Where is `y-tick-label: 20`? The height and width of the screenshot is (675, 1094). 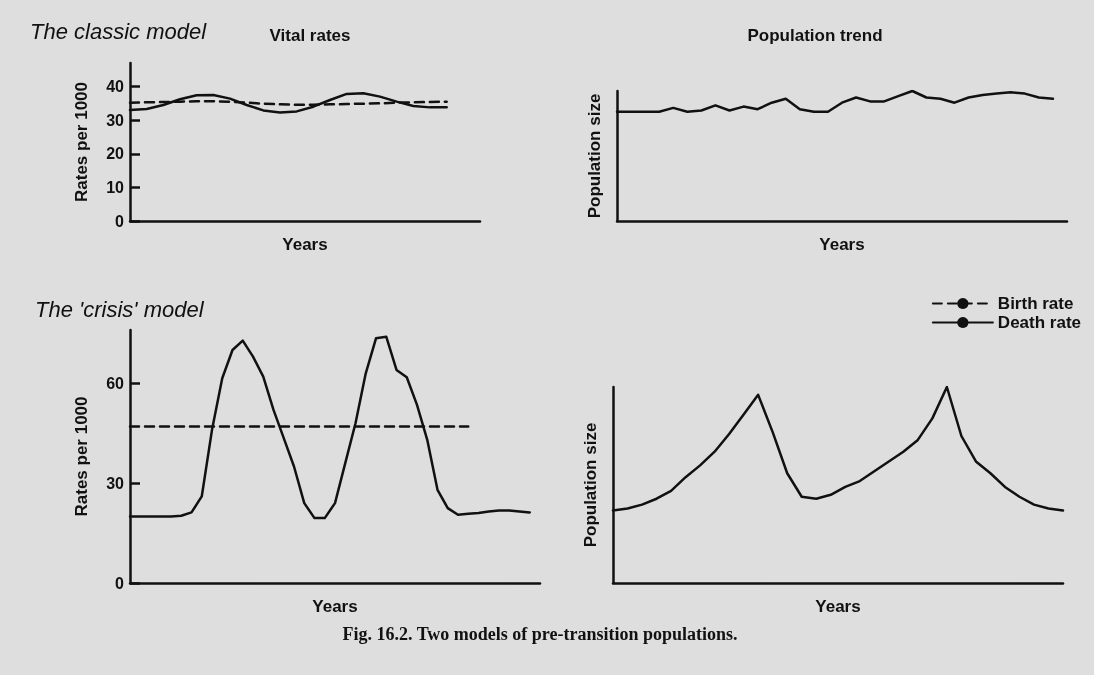 y-tick-label: 20 is located at coordinates (115, 154).